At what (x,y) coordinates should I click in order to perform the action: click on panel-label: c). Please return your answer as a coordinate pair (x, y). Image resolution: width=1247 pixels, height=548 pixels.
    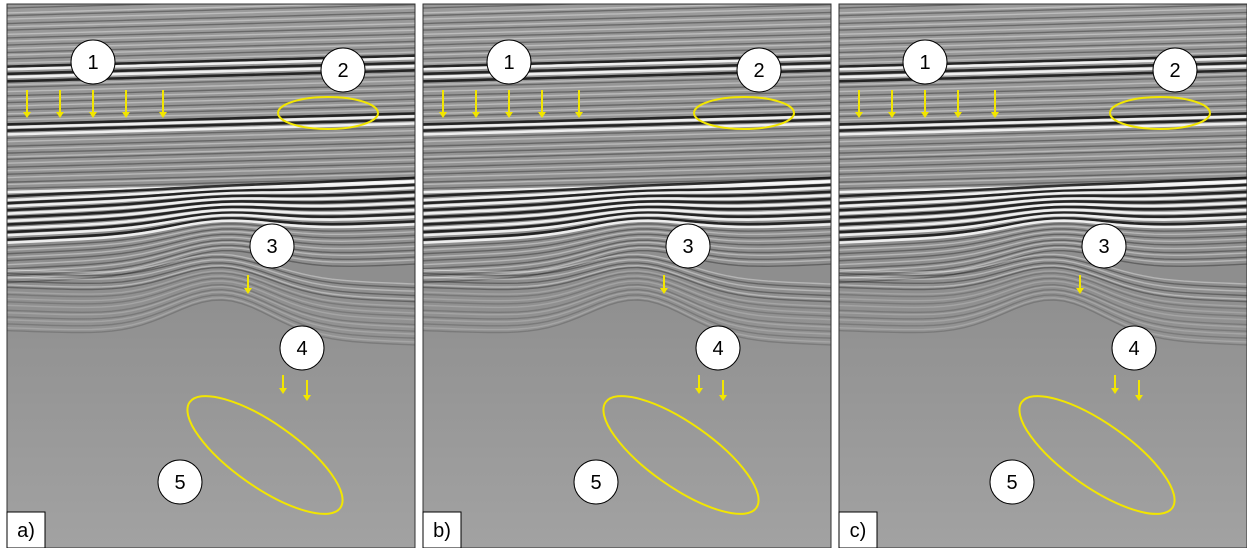
    Looking at the image, I should click on (858, 531).